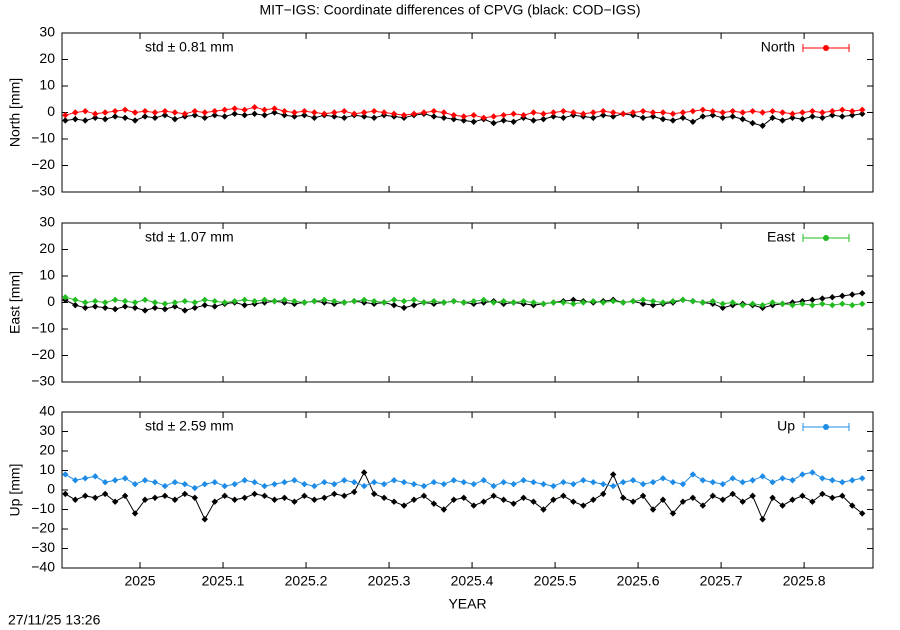  What do you see at coordinates (778, 47) in the screenshot?
I see `legend-label: North` at bounding box center [778, 47].